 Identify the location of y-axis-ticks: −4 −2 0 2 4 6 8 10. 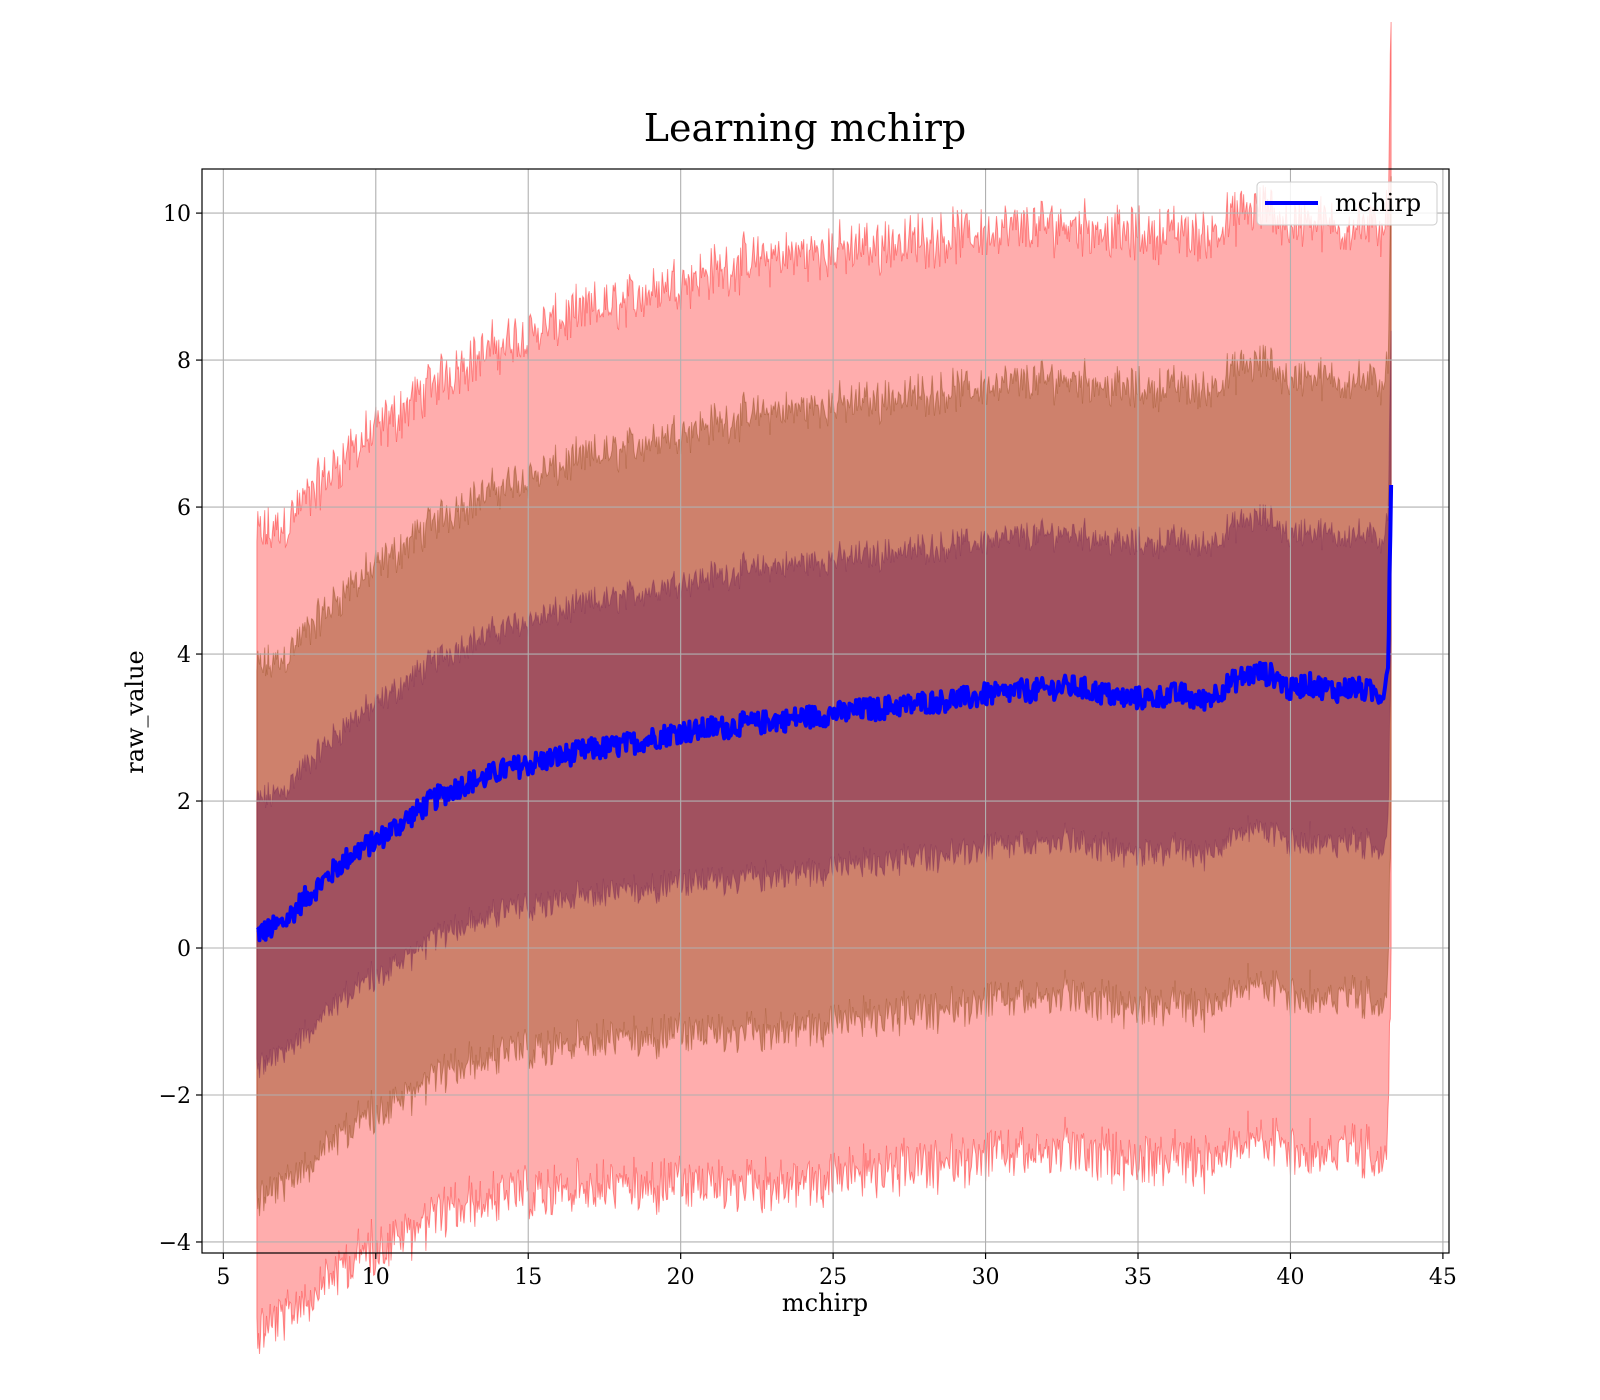
(180, 729).